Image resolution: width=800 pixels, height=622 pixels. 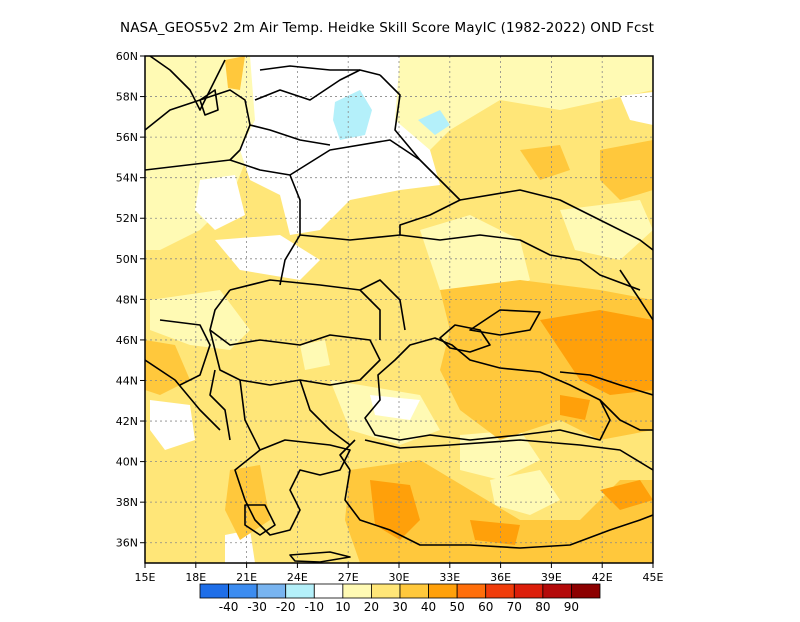 What do you see at coordinates (127, 299) in the screenshot?
I see `lat-tick-label: 48N` at bounding box center [127, 299].